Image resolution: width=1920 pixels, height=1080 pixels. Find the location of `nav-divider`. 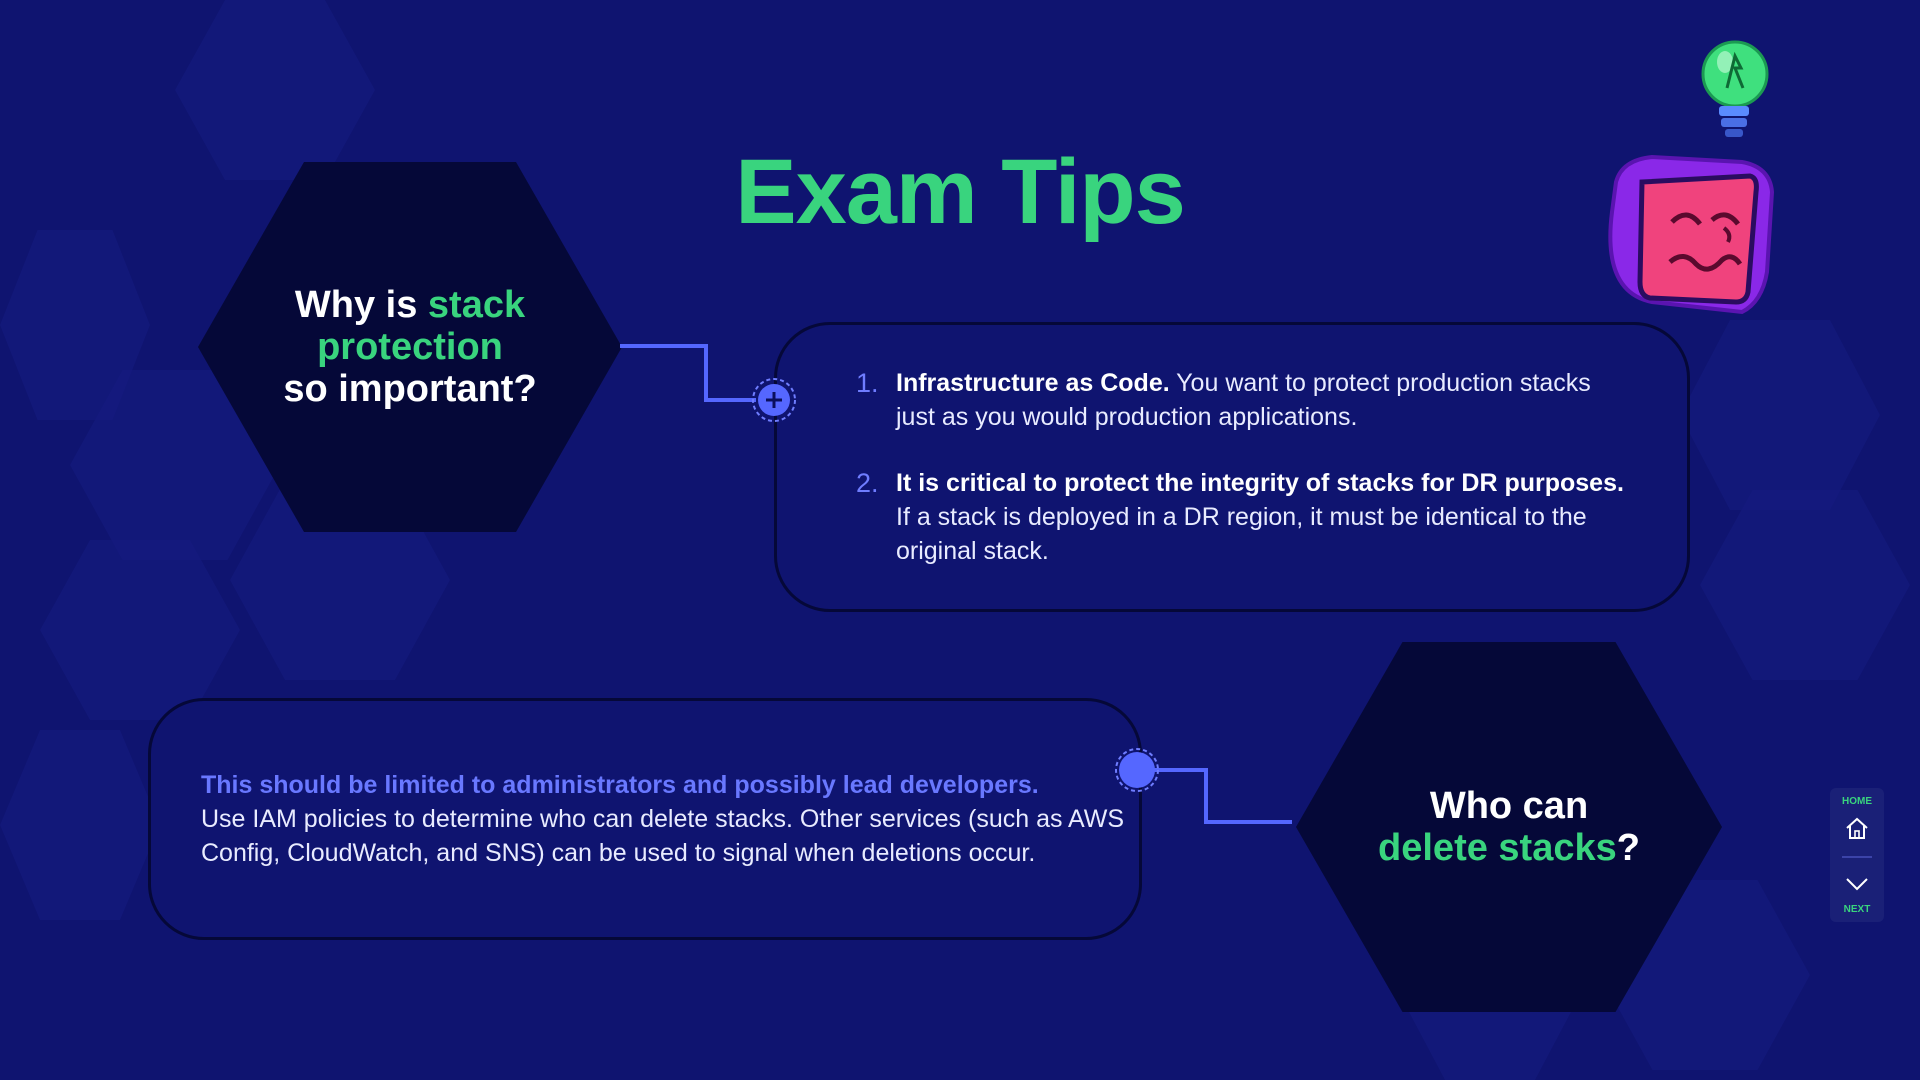

nav-divider is located at coordinates (1857, 857).